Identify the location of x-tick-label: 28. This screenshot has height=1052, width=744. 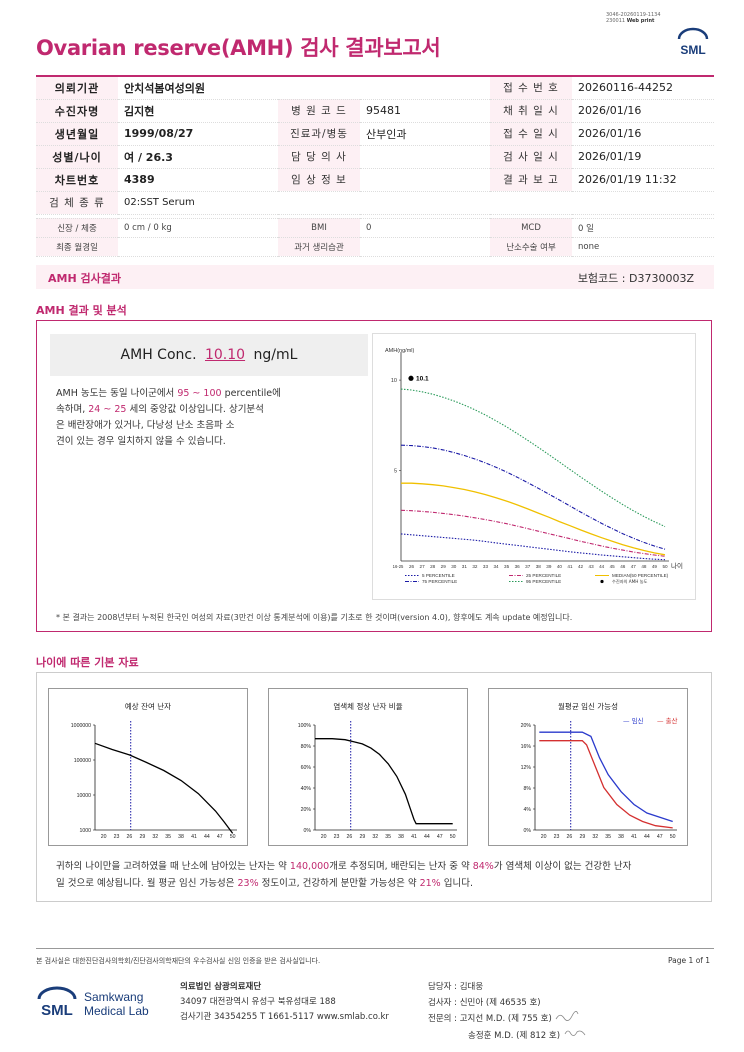
(433, 566).